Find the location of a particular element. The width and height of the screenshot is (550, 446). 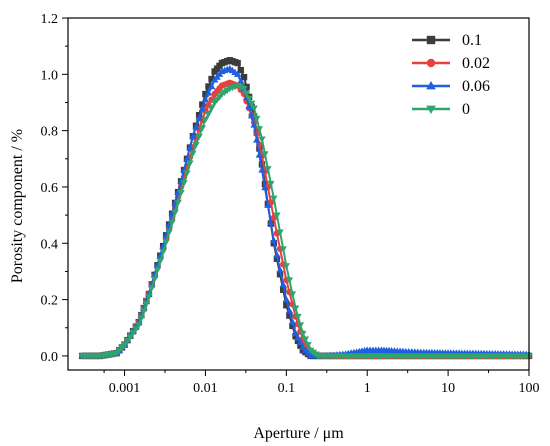

x-tick-label: 0.1 is located at coordinates (287, 388).